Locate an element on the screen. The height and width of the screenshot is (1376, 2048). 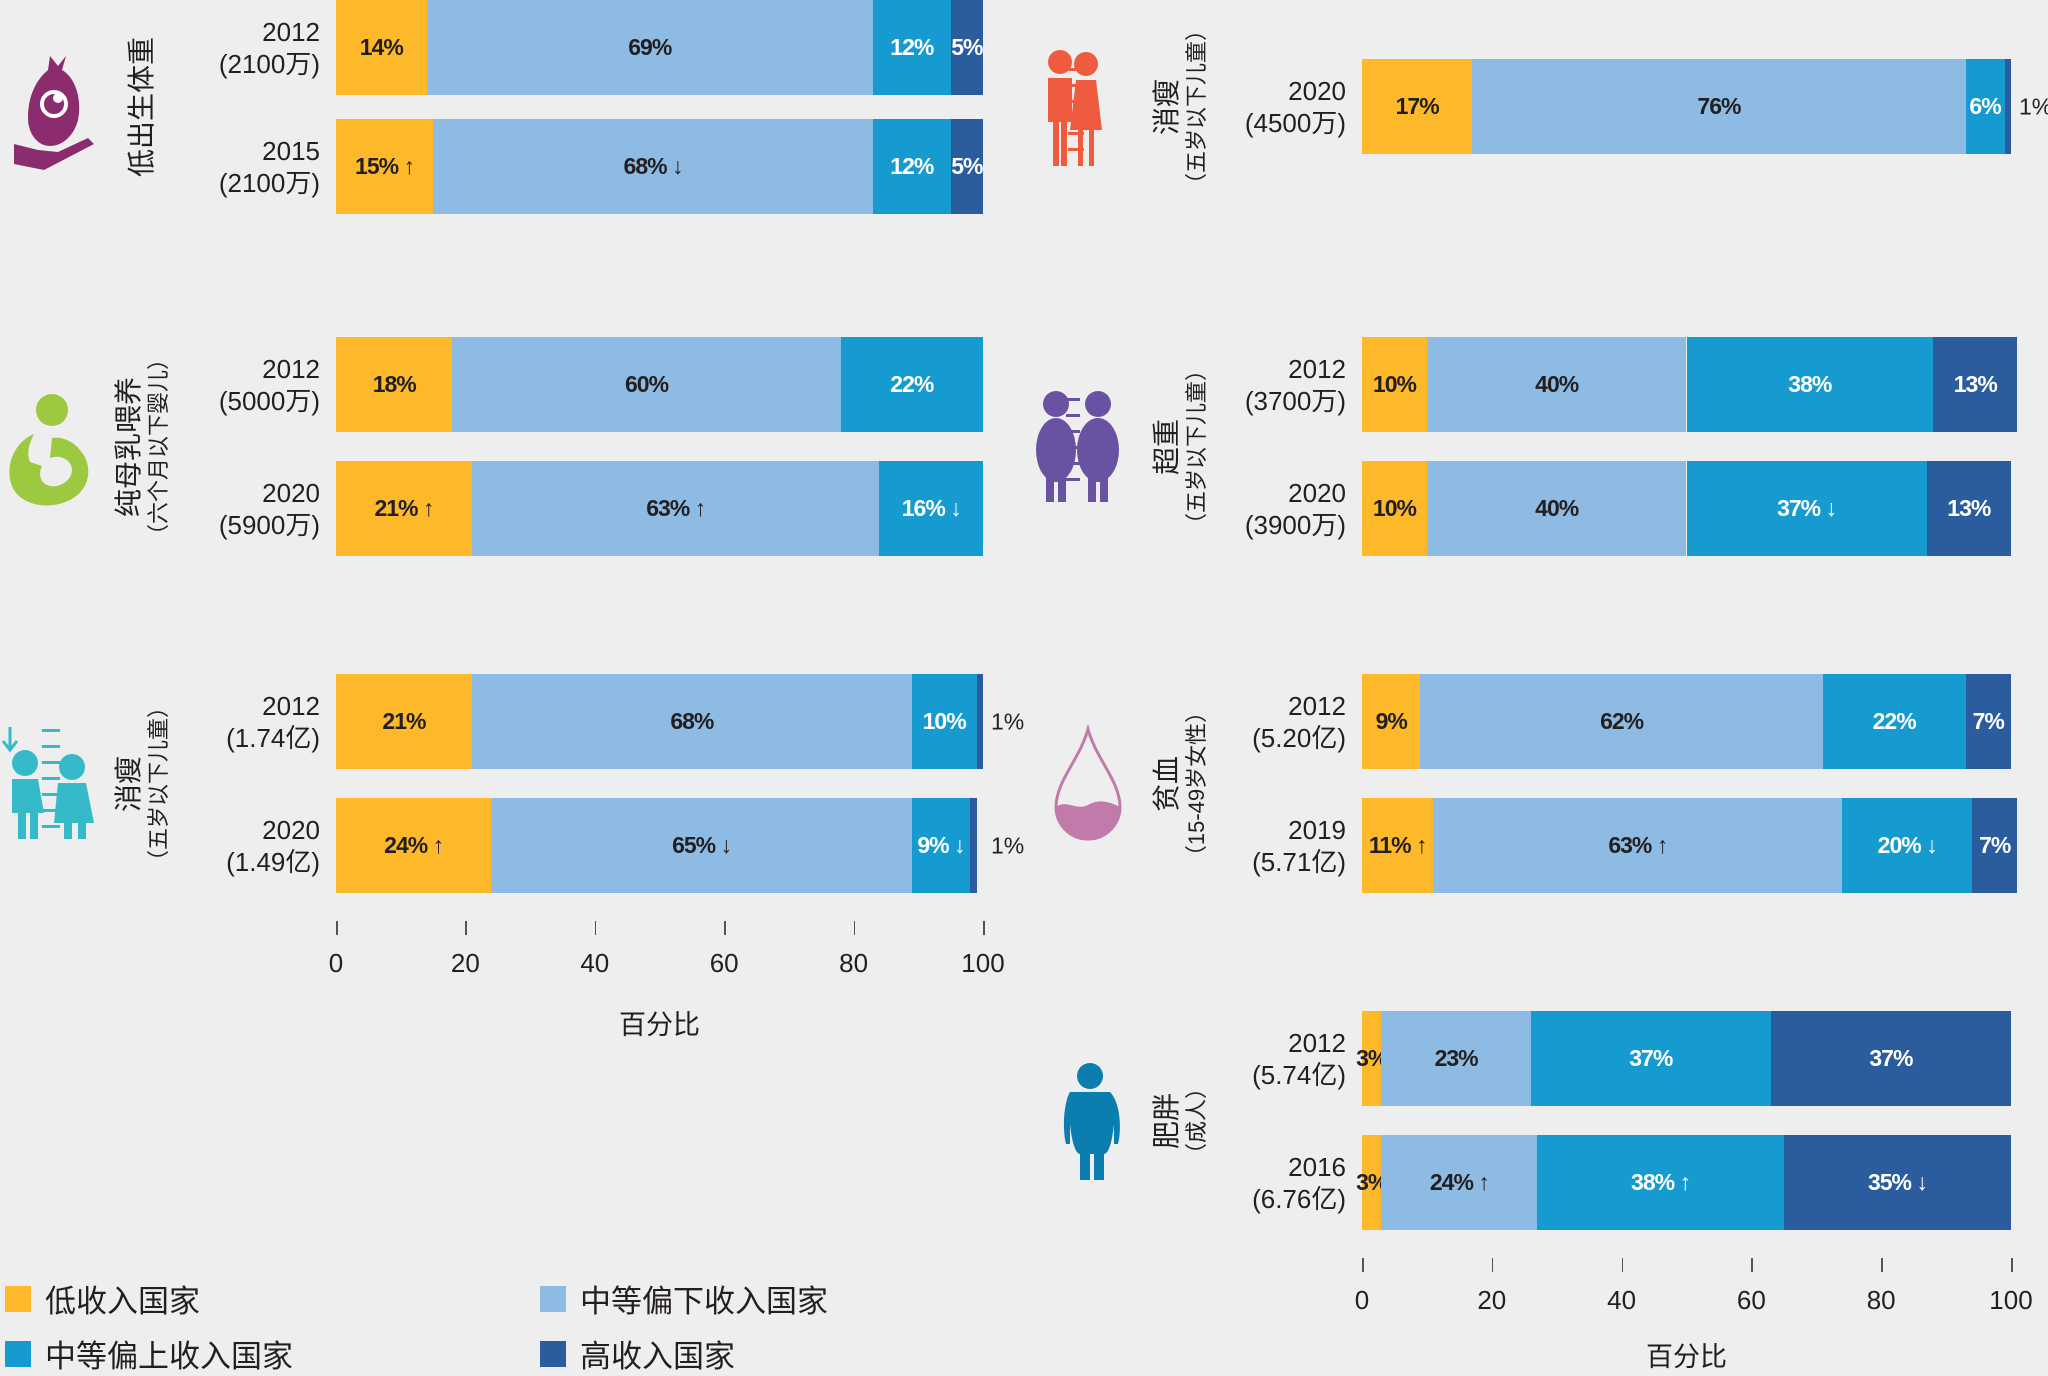
bar-segment-low: 10% is located at coordinates (1394, 384).